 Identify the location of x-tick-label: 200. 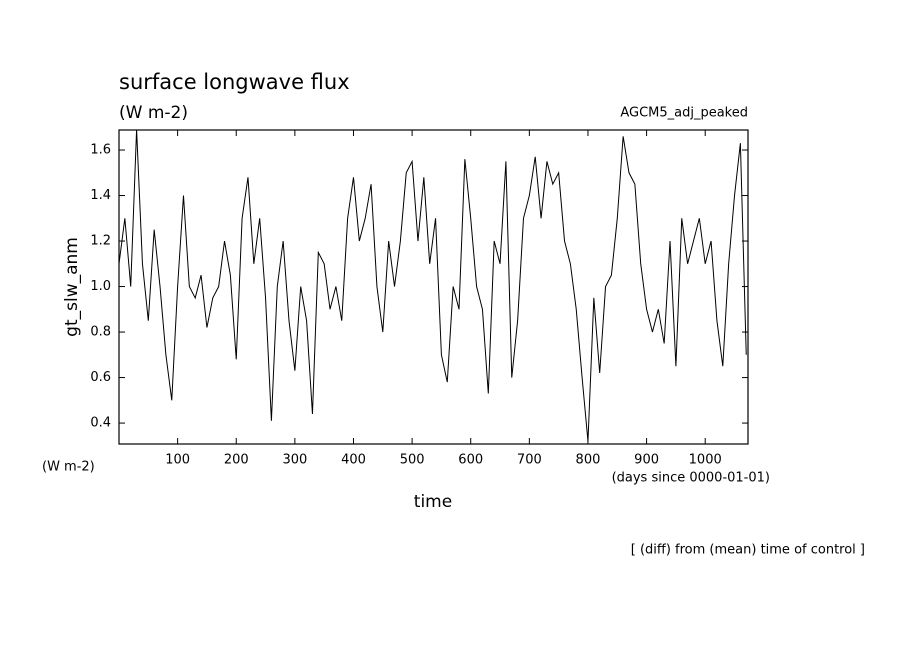
(236, 460).